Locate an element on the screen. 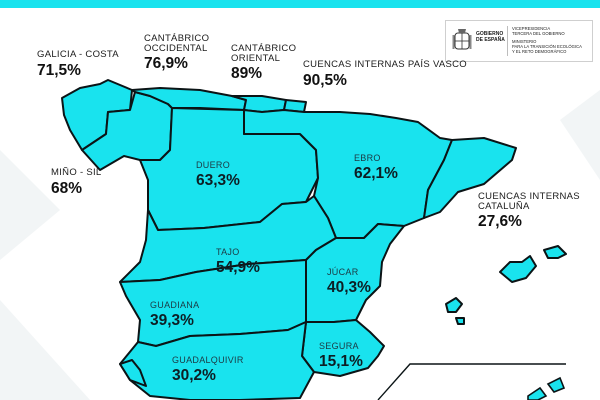 The height and width of the screenshot is (400, 600). region-cataluna is located at coordinates (470, 178).